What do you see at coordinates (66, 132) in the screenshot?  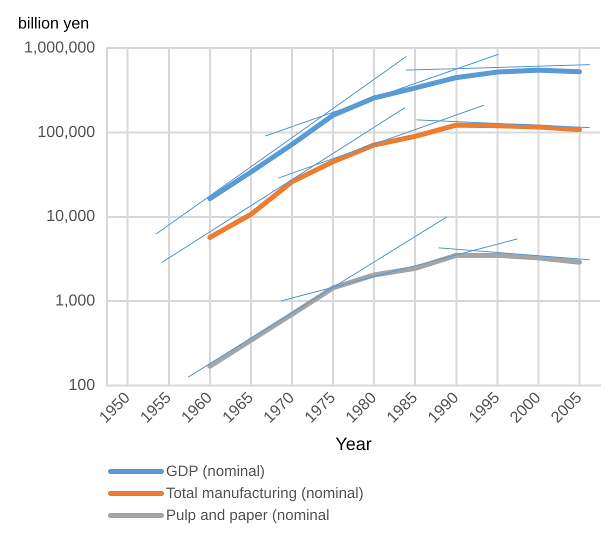 I see `y-tick-label: 100,000` at bounding box center [66, 132].